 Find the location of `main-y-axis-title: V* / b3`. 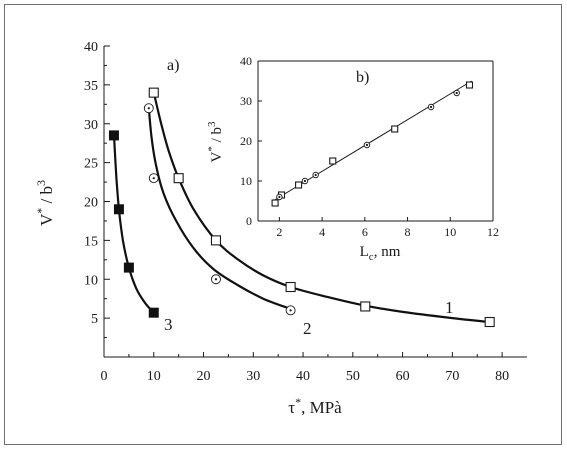

main-y-axis-title: V* / b3 is located at coordinates (45, 203).